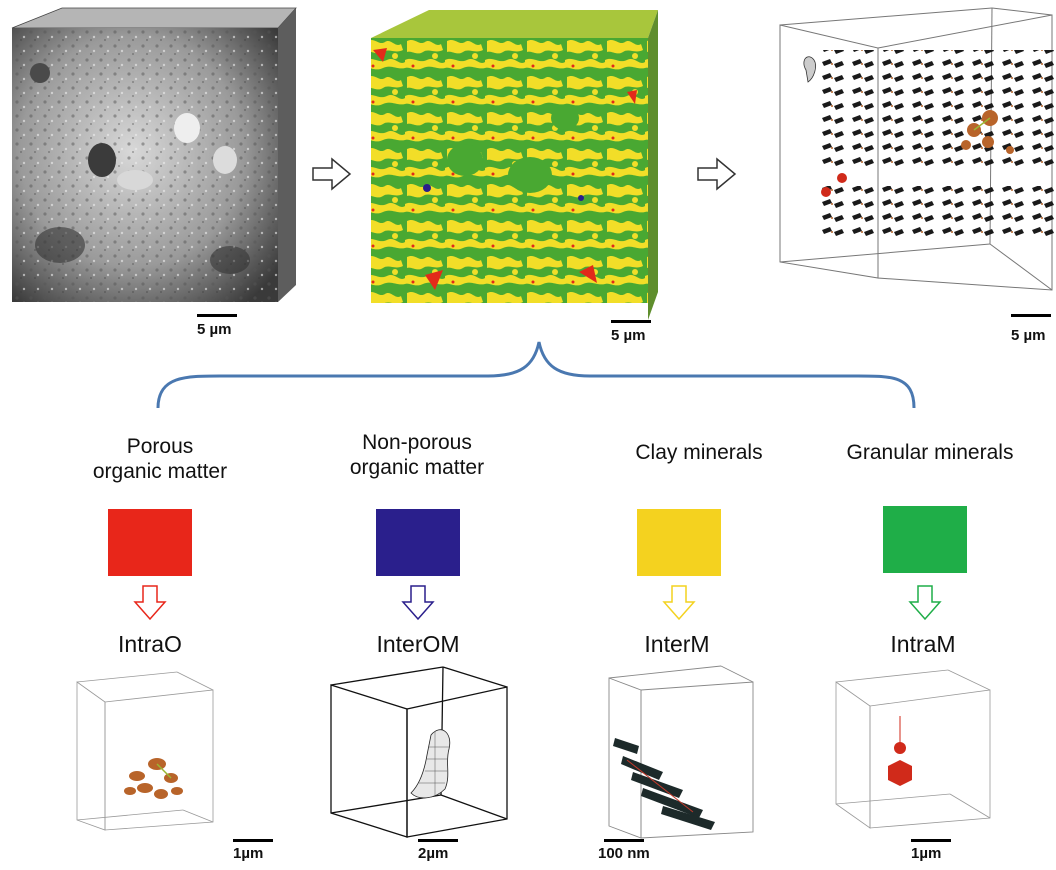  I want to click on sem-image-cube, so click(154, 154).